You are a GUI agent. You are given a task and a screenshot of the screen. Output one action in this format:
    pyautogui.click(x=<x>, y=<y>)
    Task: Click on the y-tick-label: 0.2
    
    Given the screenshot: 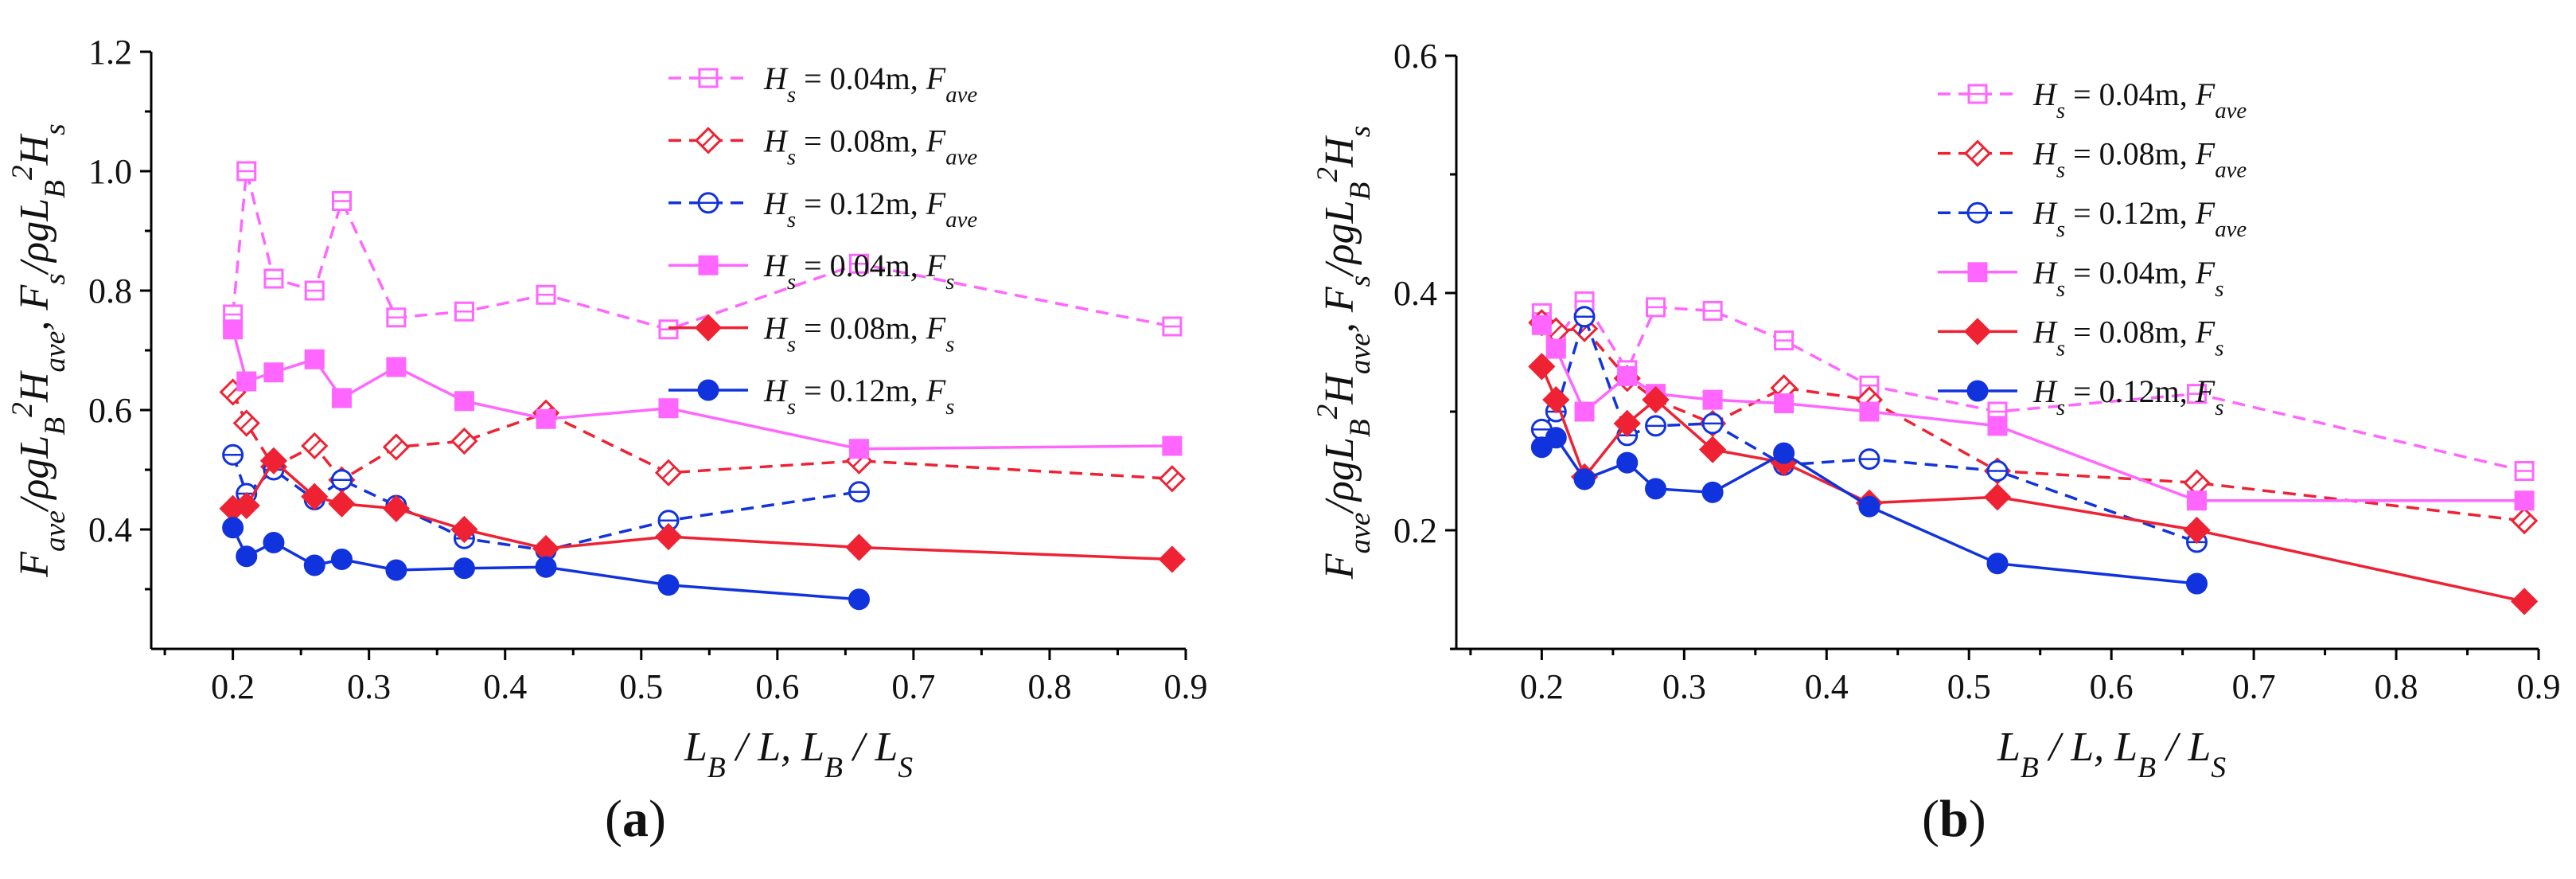 What is the action you would take?
    pyautogui.click(x=1415, y=530)
    